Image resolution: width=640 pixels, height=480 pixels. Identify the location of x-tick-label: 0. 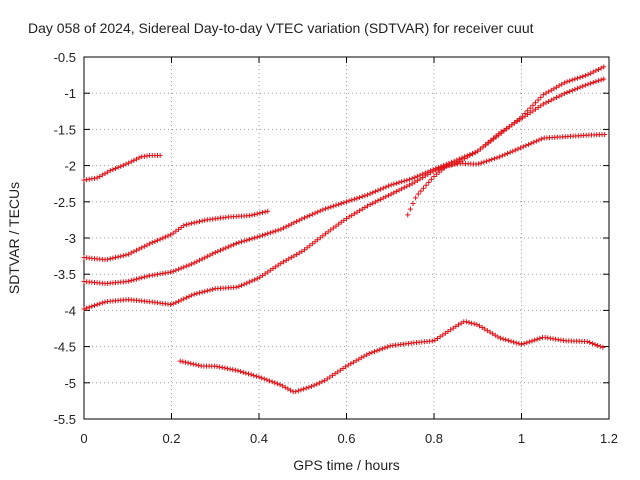
(83, 438).